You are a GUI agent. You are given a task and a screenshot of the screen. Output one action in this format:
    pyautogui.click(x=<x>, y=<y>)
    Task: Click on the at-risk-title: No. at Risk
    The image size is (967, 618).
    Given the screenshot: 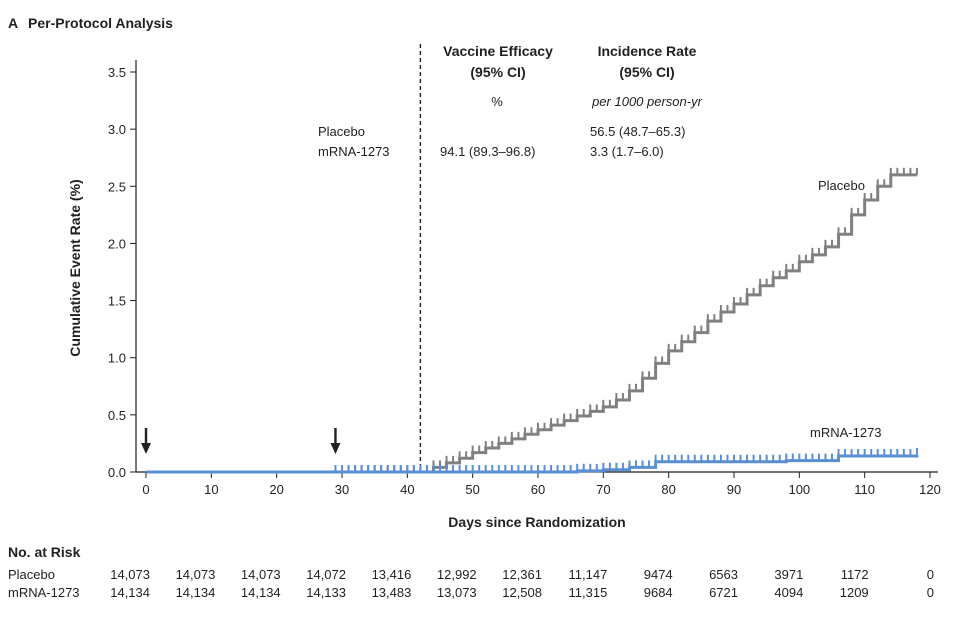 What is the action you would take?
    pyautogui.click(x=44, y=552)
    